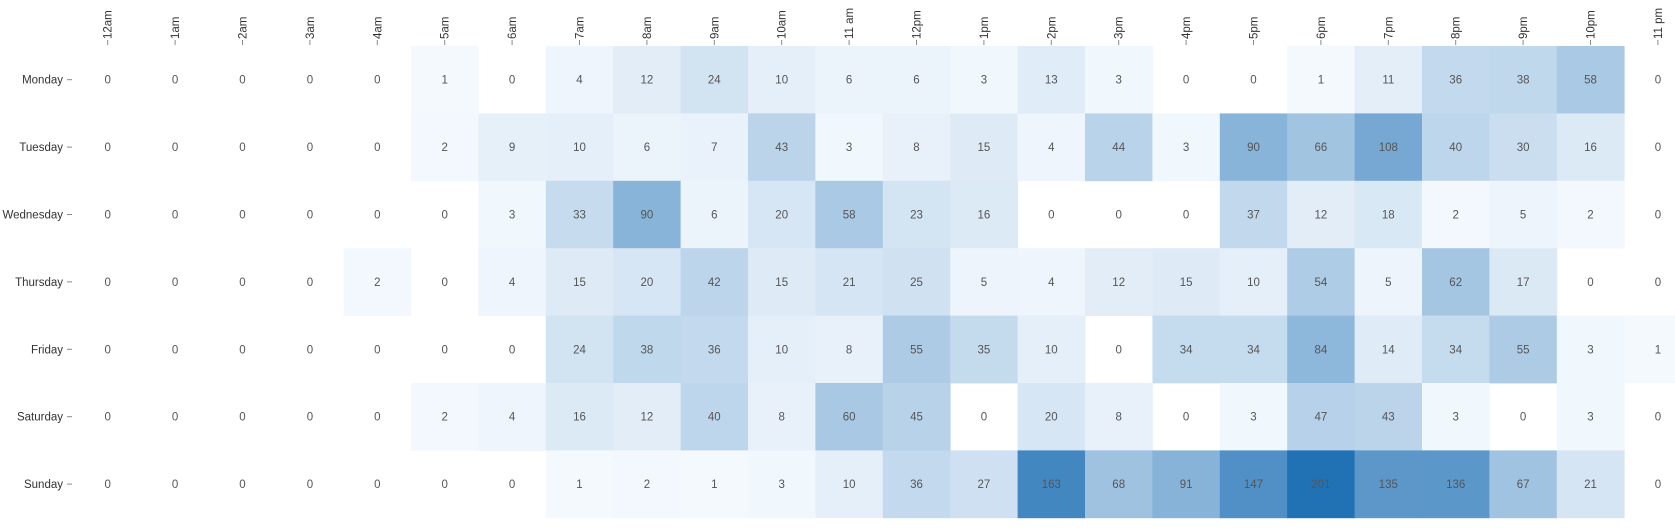  What do you see at coordinates (984, 216) in the screenshot?
I see `cell-value-label: 16` at bounding box center [984, 216].